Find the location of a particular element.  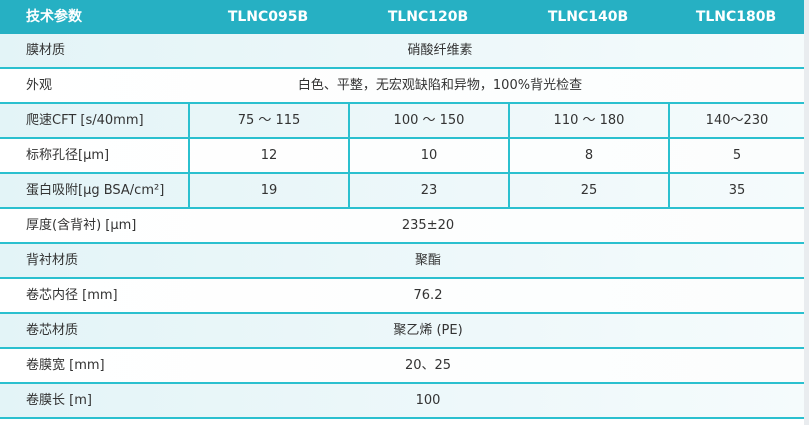

row-cell: 75 ～ 115 is located at coordinates (268, 120).